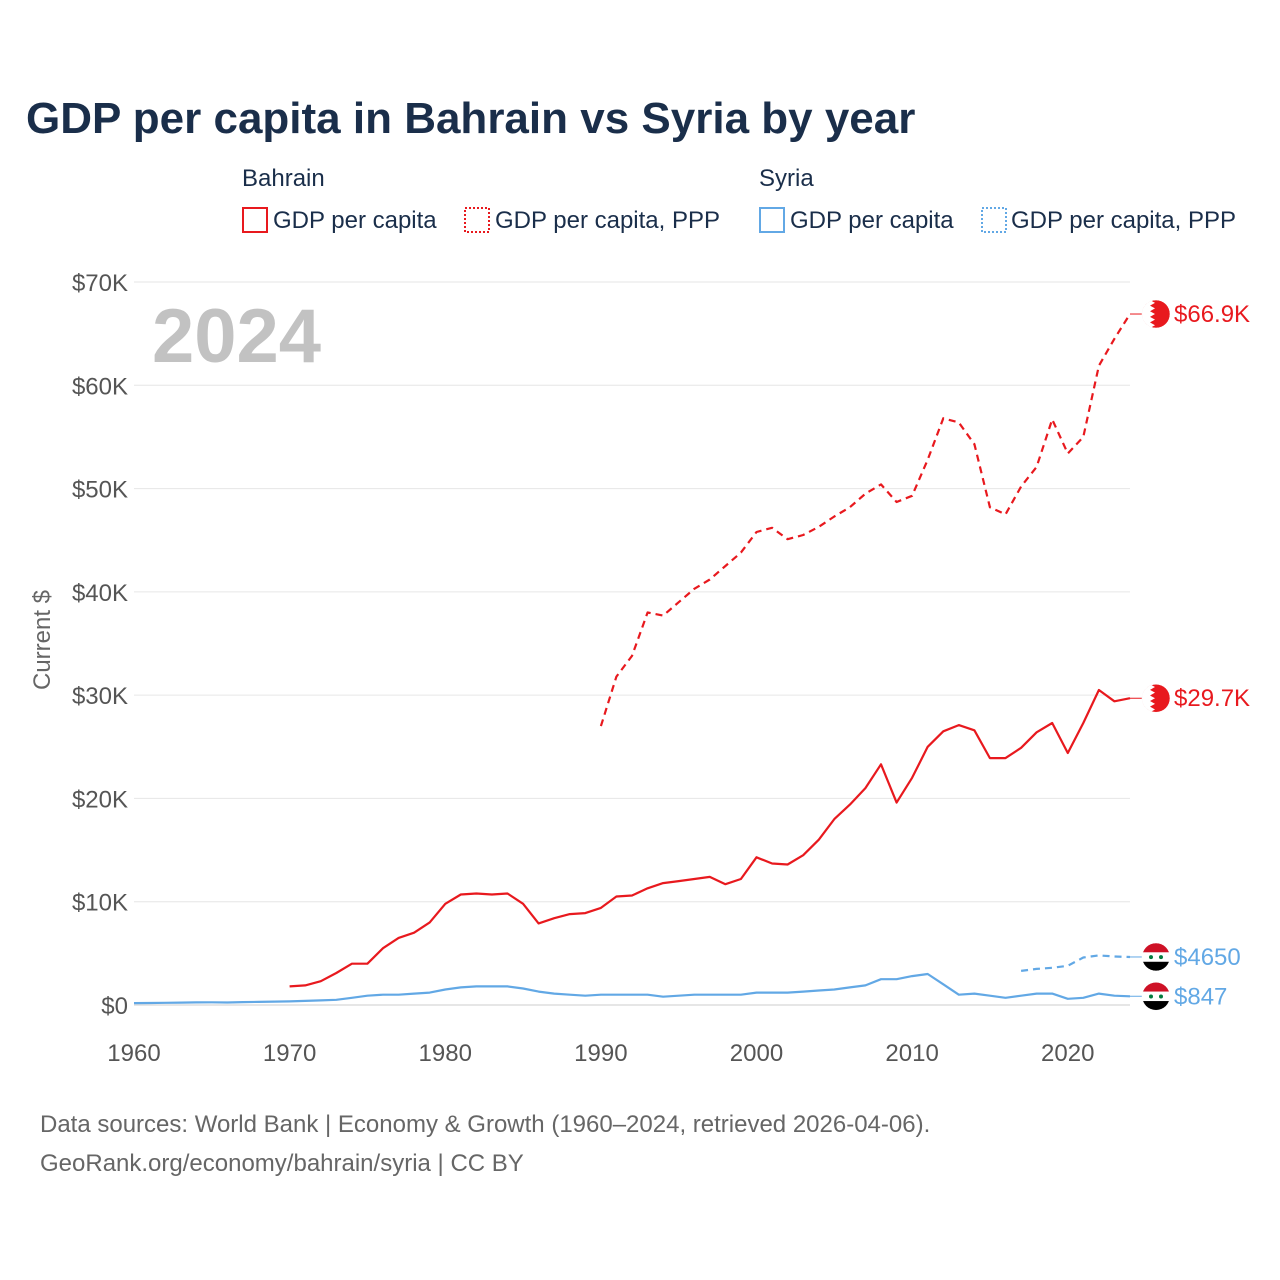 The image size is (1280, 1280). I want to click on legend-entry-bahrain-gdp: GDP per capita, so click(355, 220).